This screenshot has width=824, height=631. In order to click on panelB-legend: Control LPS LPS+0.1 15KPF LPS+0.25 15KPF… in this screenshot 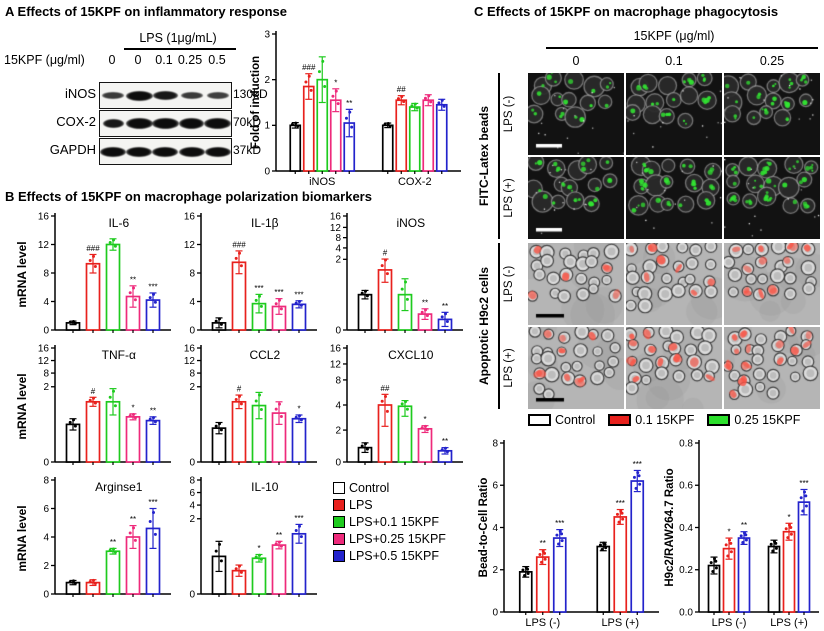, I will do `click(389, 522)`.